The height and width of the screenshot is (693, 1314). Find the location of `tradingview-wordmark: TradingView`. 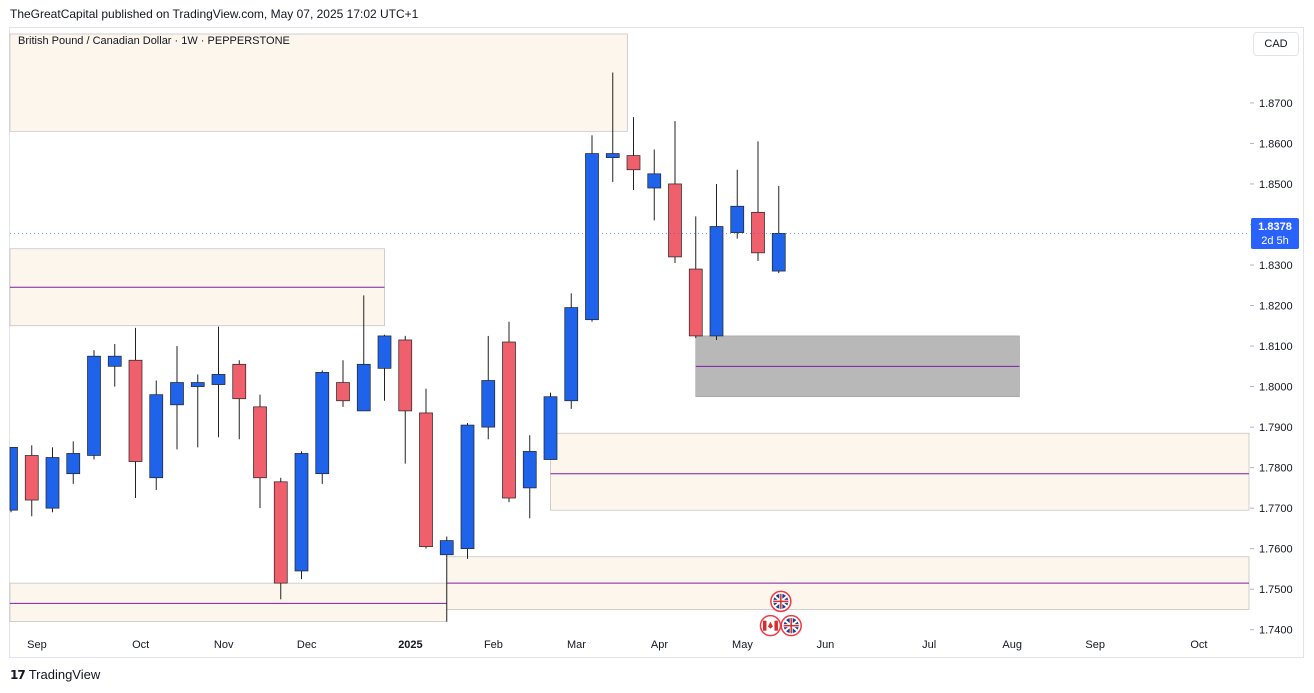

tradingview-wordmark: TradingView is located at coordinates (64, 674).